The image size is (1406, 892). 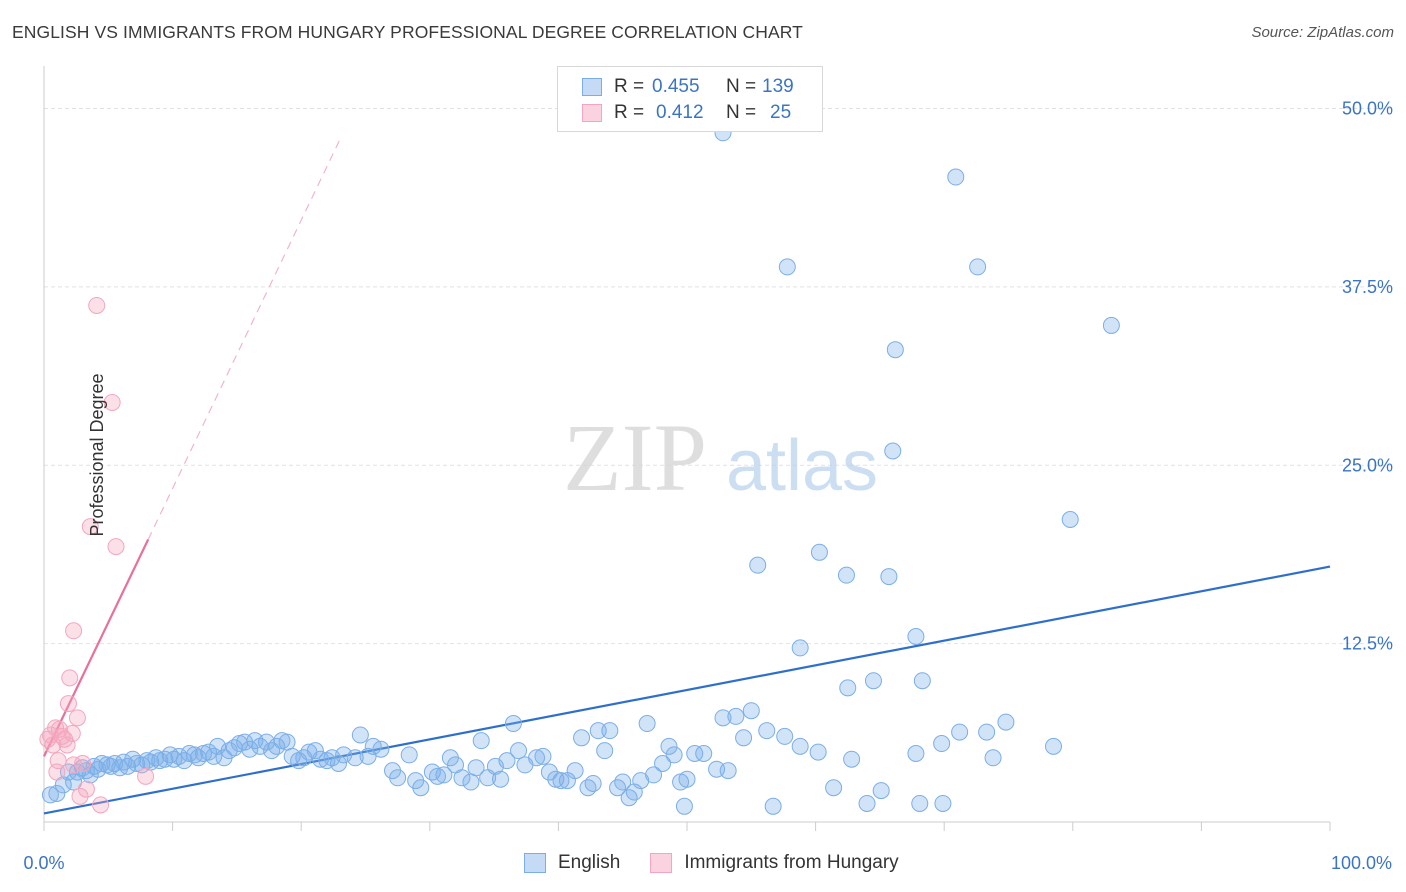 I want to click on watermark-atlas: atlas, so click(x=802, y=466).